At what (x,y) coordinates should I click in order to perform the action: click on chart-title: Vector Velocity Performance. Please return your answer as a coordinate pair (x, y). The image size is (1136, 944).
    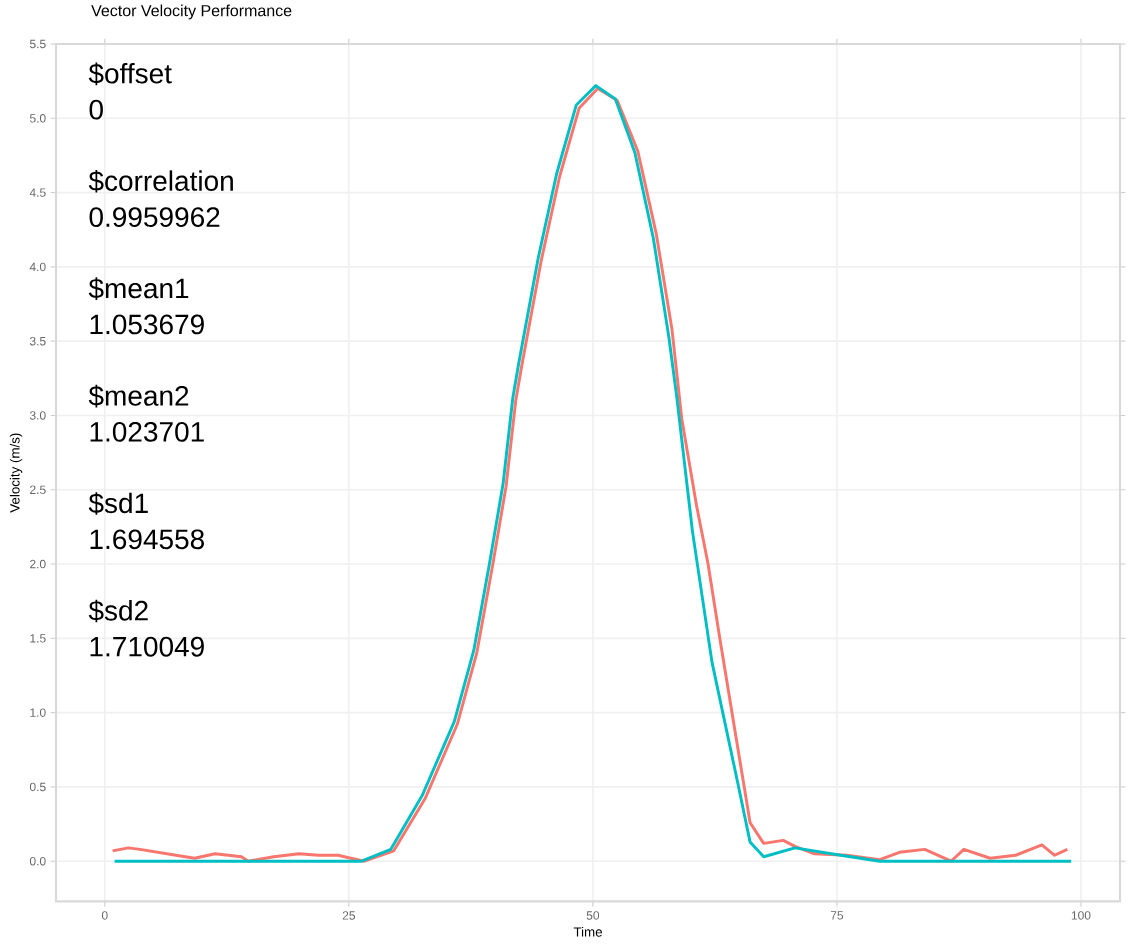
    Looking at the image, I should click on (191, 12).